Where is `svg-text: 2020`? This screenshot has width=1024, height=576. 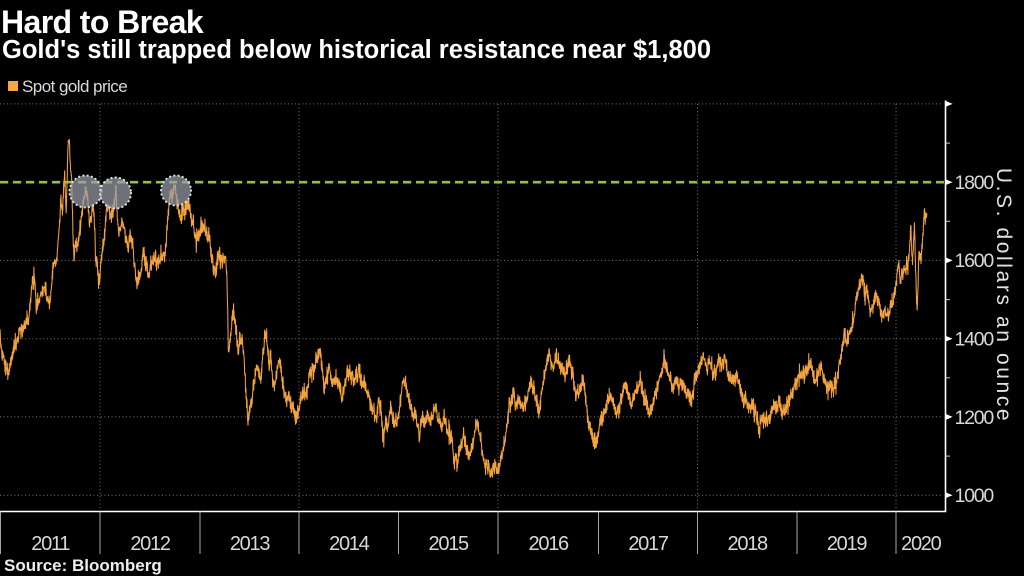 svg-text: 2020 is located at coordinates (921, 544).